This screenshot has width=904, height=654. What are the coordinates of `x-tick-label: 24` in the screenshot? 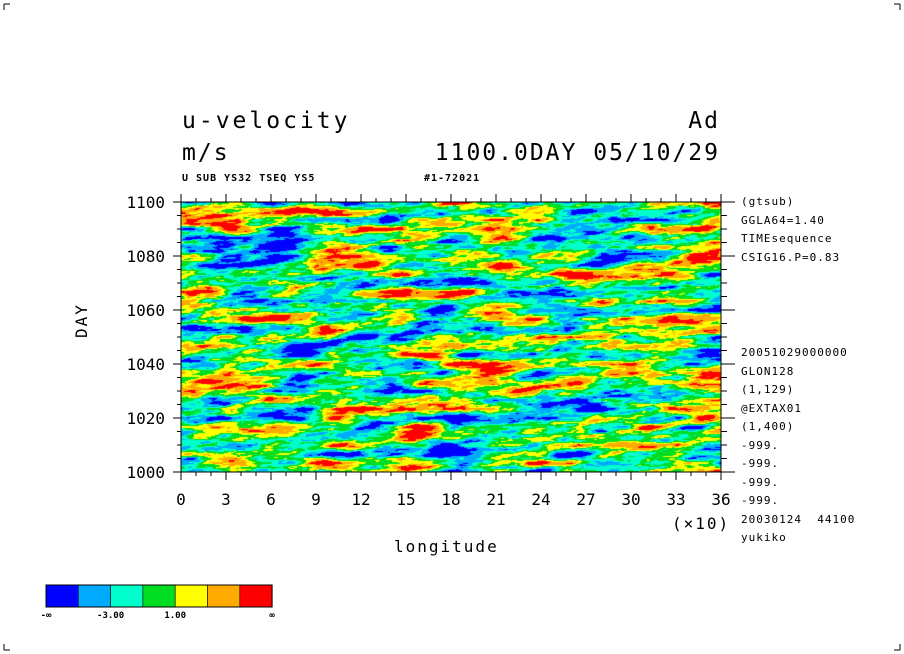 It's located at (540, 499).